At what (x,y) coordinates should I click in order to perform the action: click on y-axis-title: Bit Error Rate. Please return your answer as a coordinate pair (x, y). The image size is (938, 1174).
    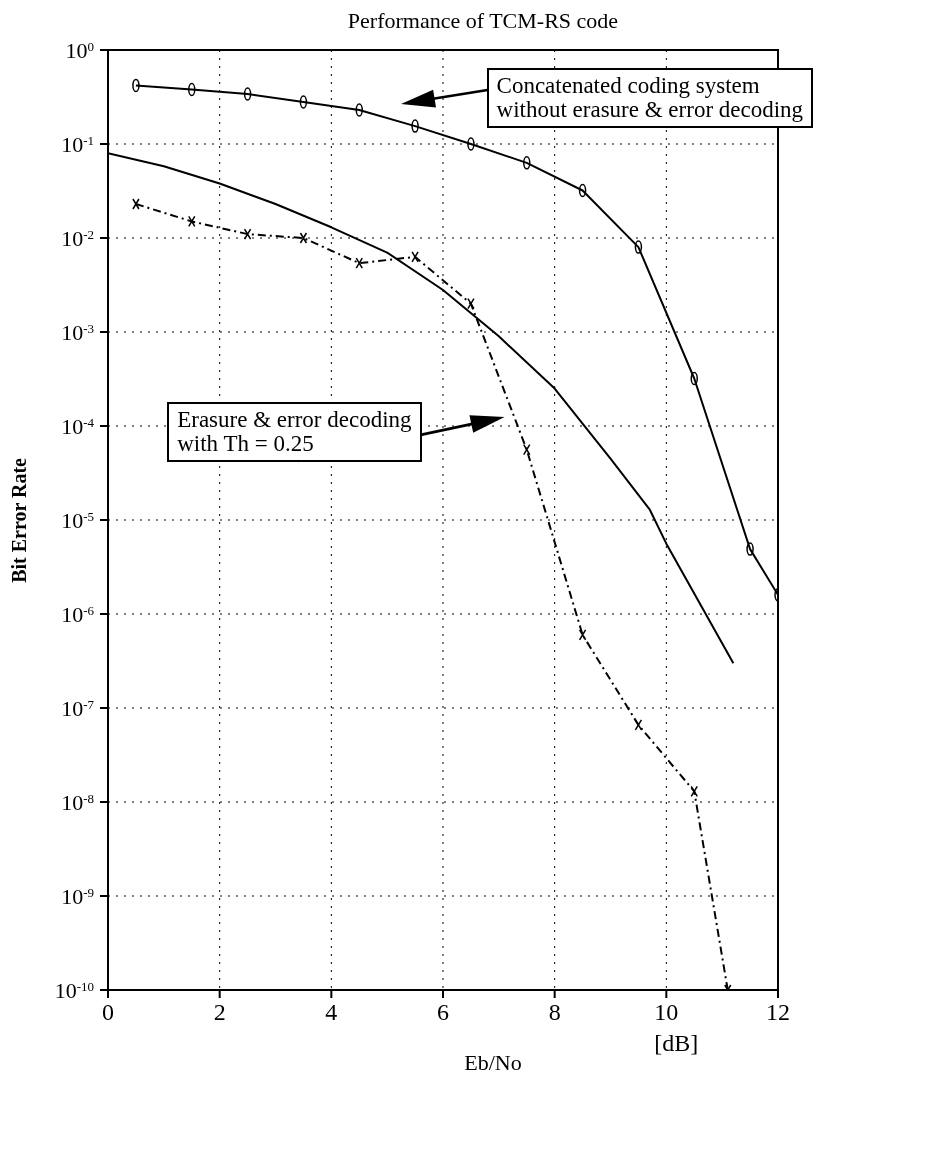
    Looking at the image, I should click on (19, 520).